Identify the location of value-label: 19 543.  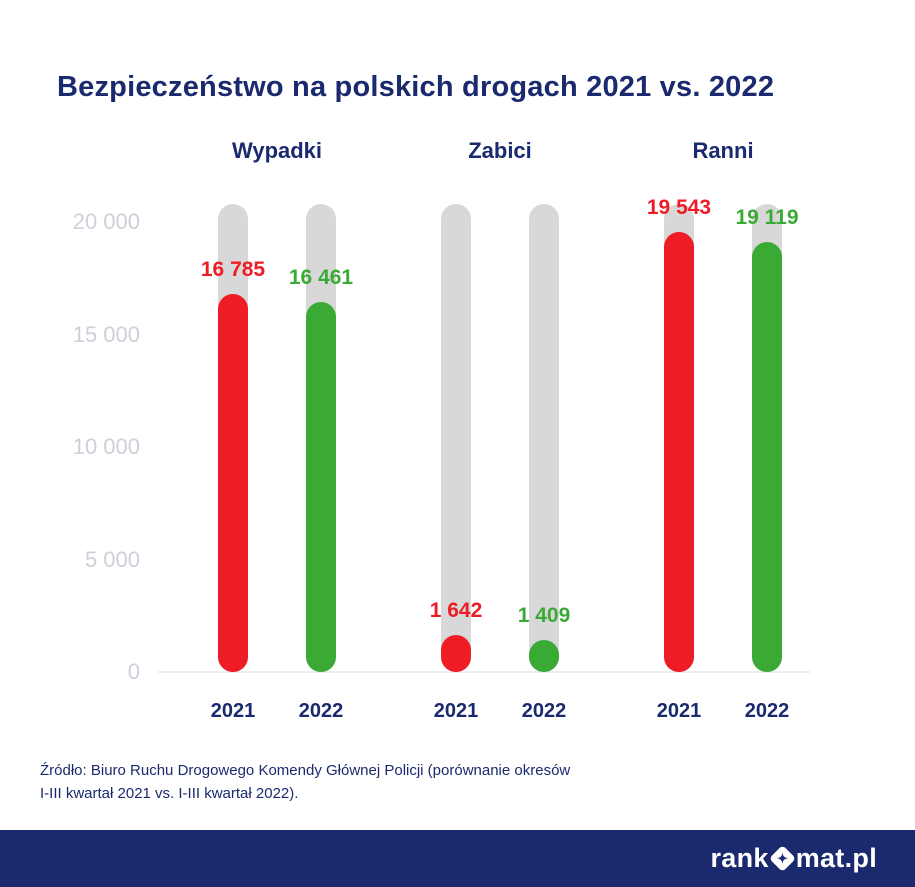
(679, 207).